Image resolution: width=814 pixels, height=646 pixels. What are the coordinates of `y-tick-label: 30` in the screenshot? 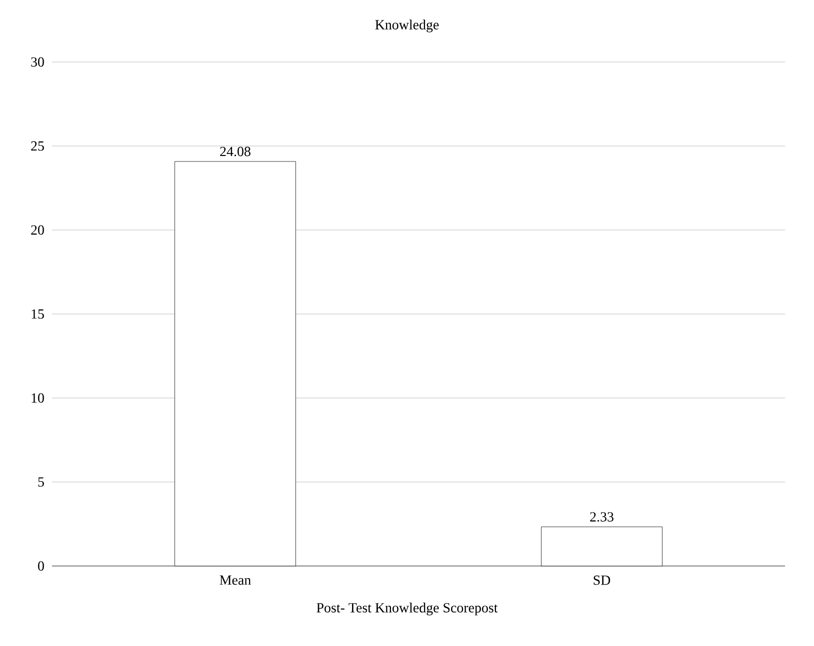 It's located at (37, 62).